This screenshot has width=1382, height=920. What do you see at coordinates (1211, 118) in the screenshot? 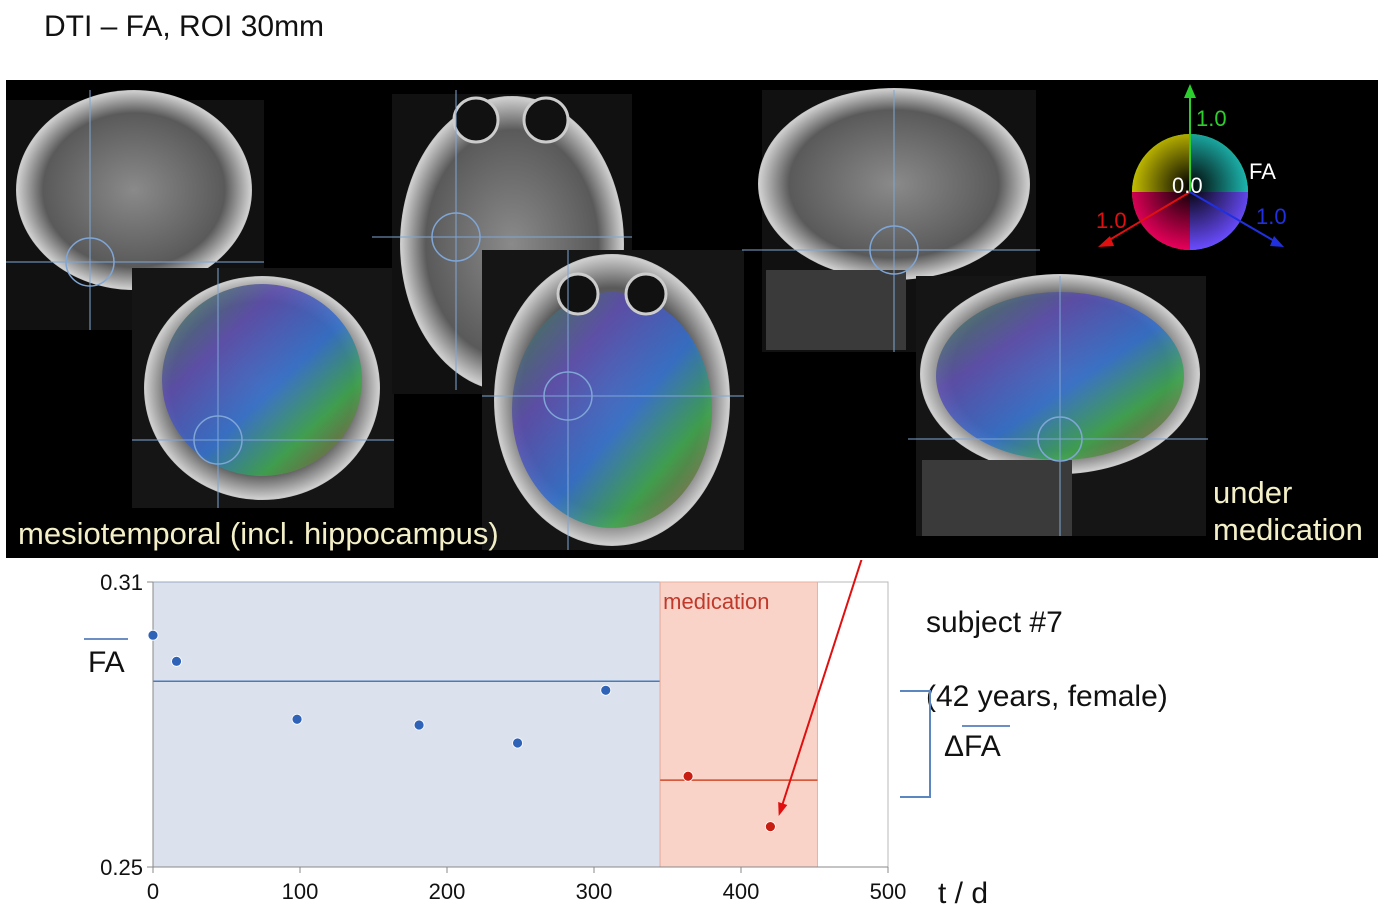
I see `wheel-green-label: 1.0` at bounding box center [1211, 118].